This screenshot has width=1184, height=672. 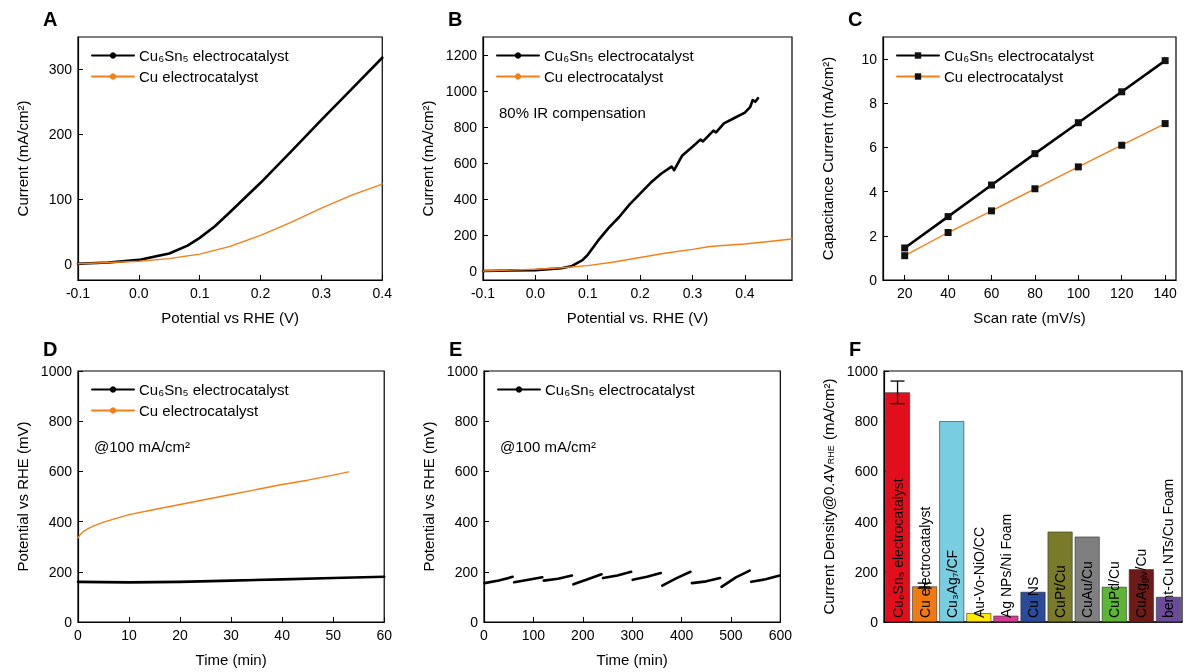 What do you see at coordinates (978, 572) in the screenshot?
I see `x-tick-label: Au-Vo-NiO/CC` at bounding box center [978, 572].